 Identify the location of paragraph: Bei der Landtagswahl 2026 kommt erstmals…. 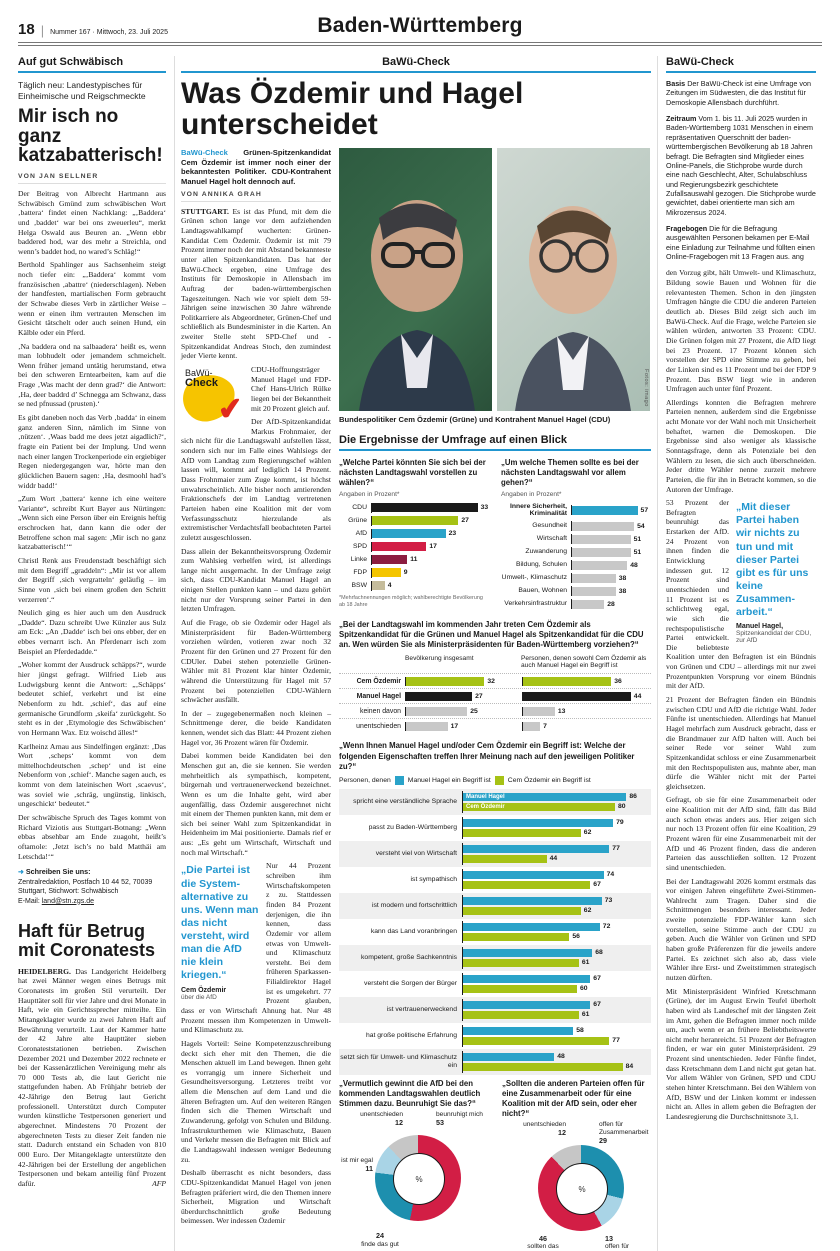
(741, 929).